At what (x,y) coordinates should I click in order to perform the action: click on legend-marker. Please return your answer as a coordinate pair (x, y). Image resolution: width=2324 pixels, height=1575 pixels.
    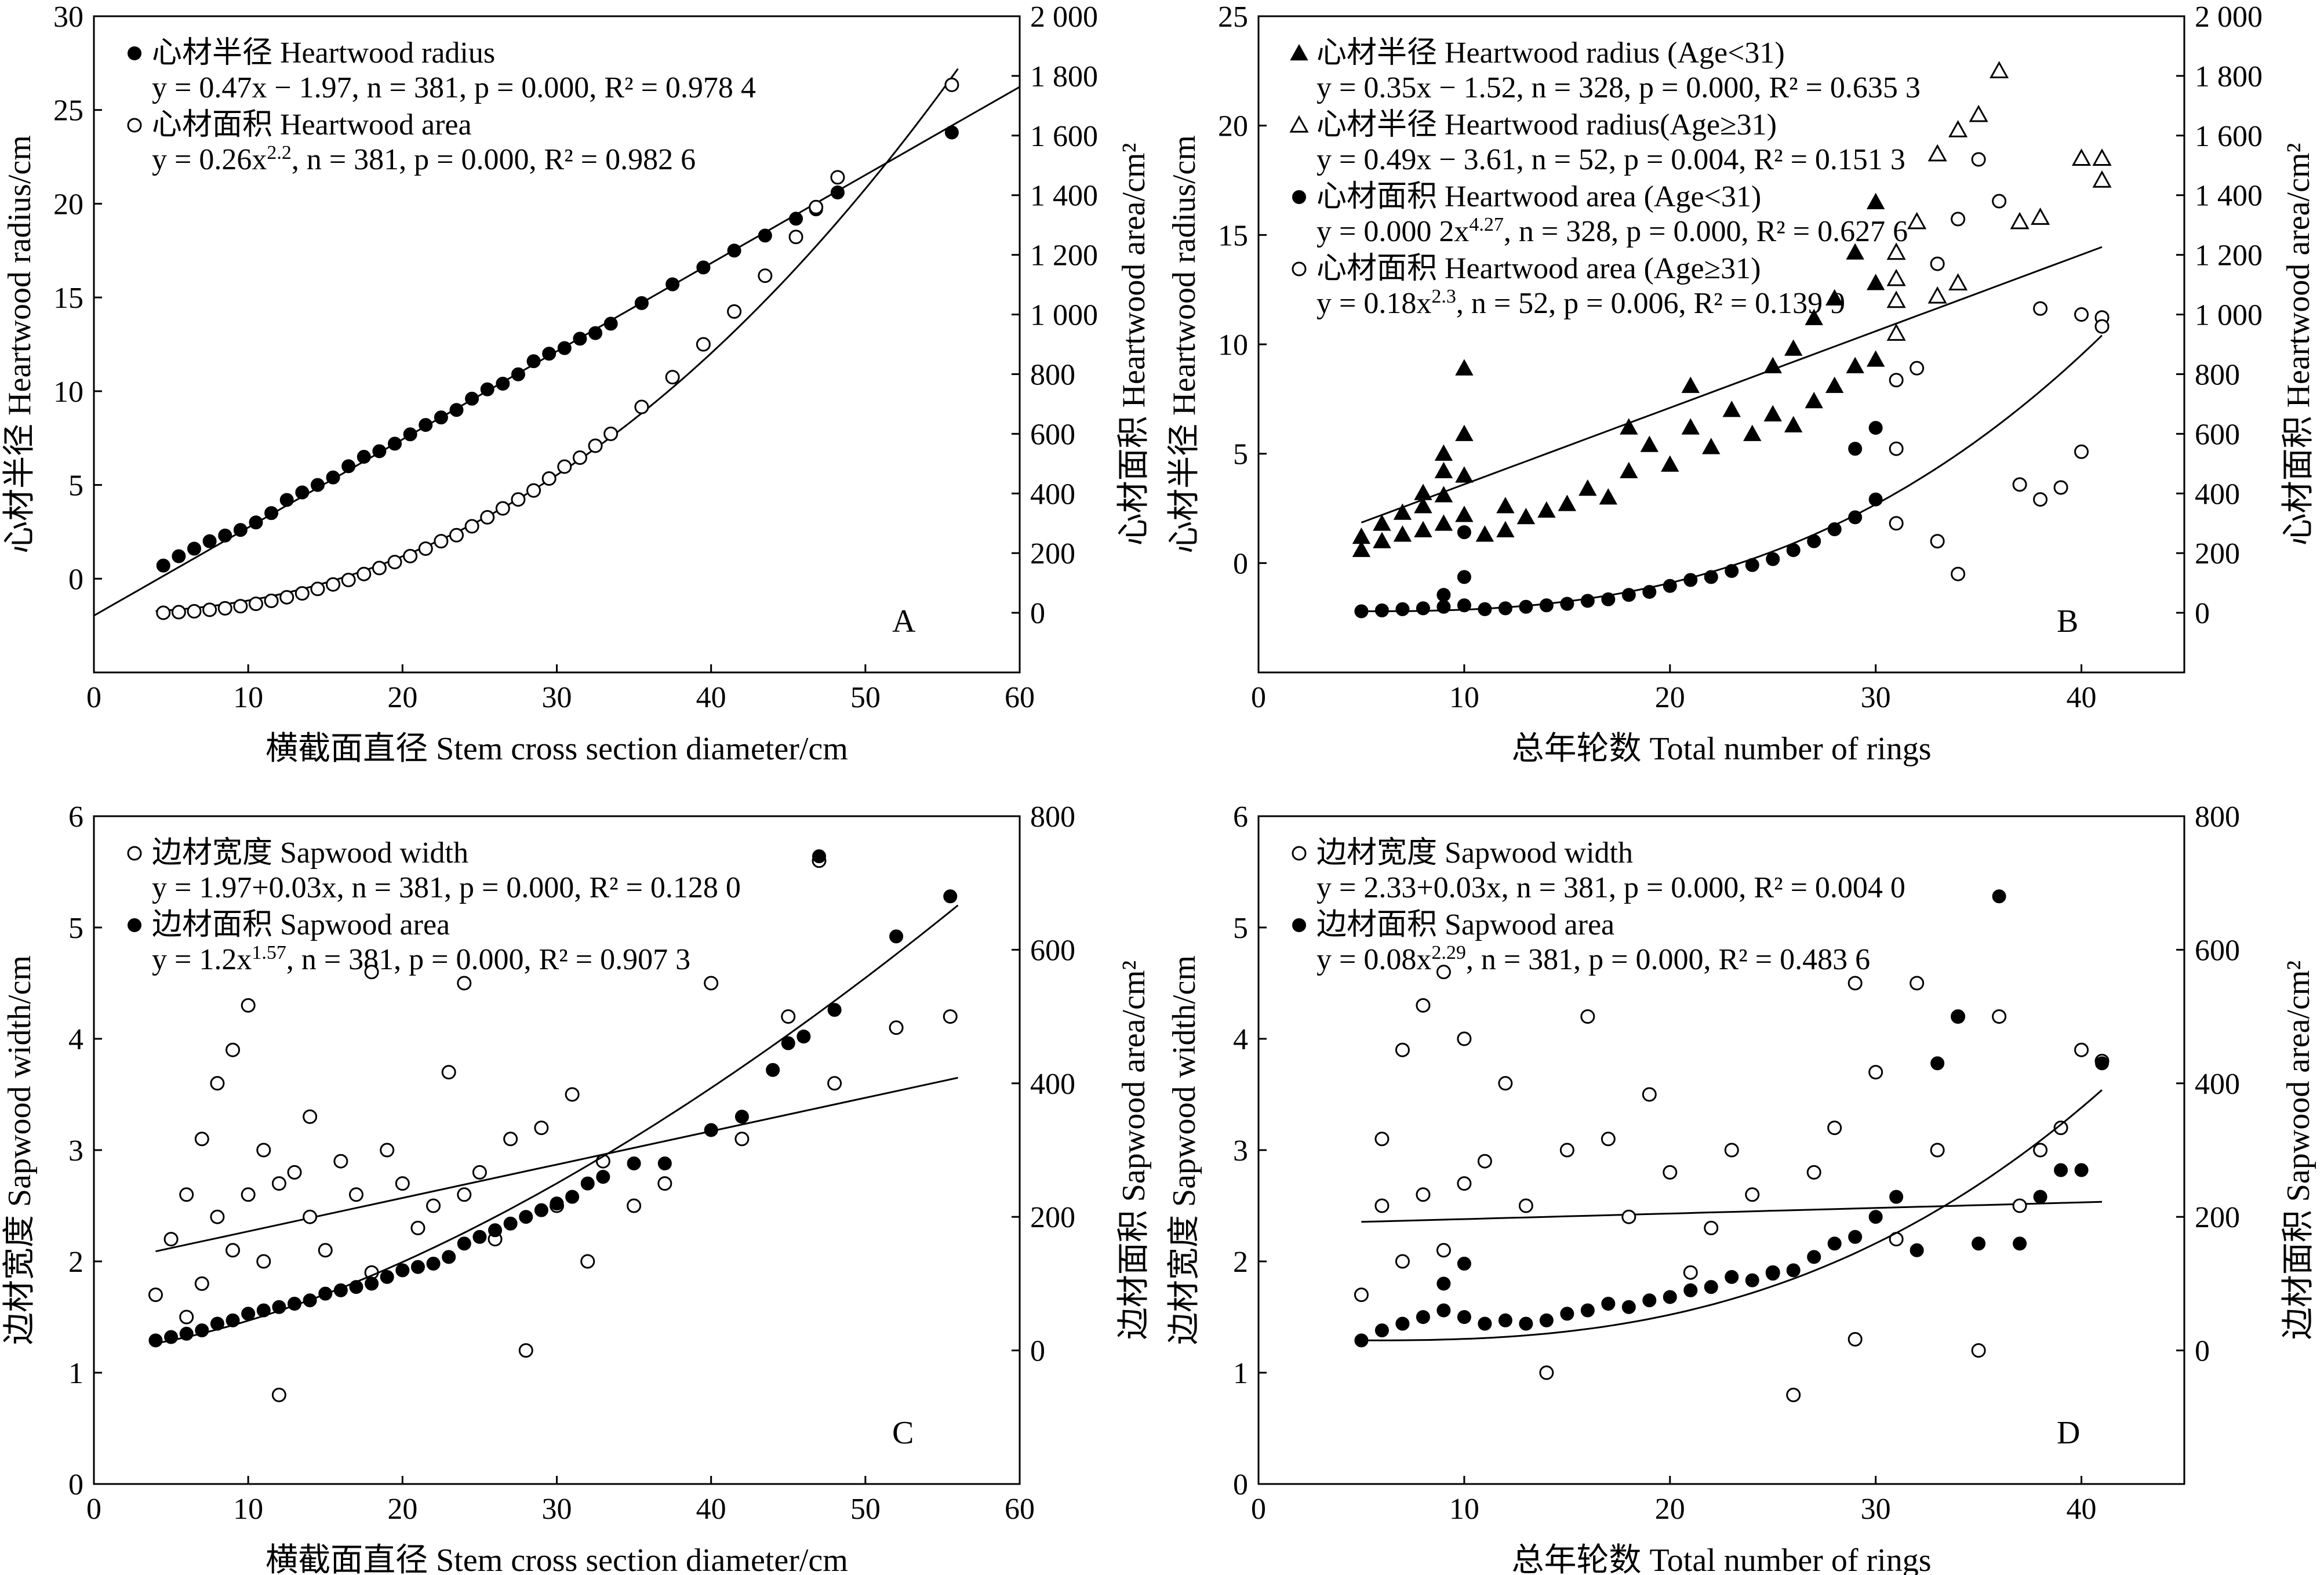
    Looking at the image, I should click on (134, 53).